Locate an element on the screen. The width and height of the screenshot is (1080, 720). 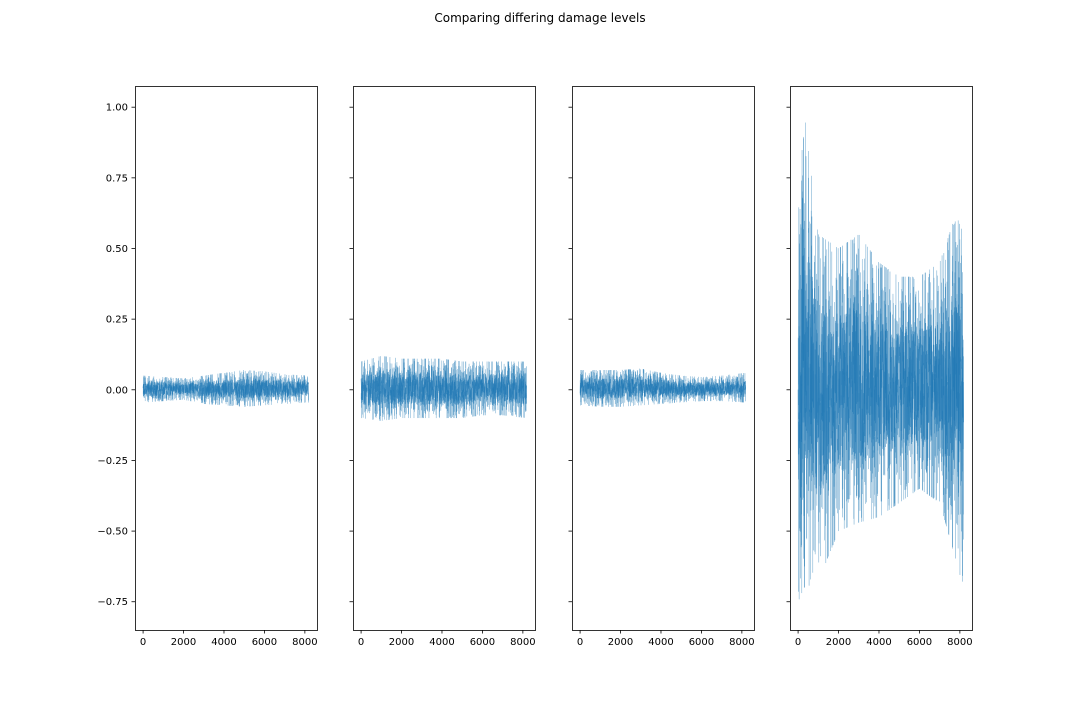
subplot-3: 0 2000 4000 6000 8000 is located at coordinates (661, 367).